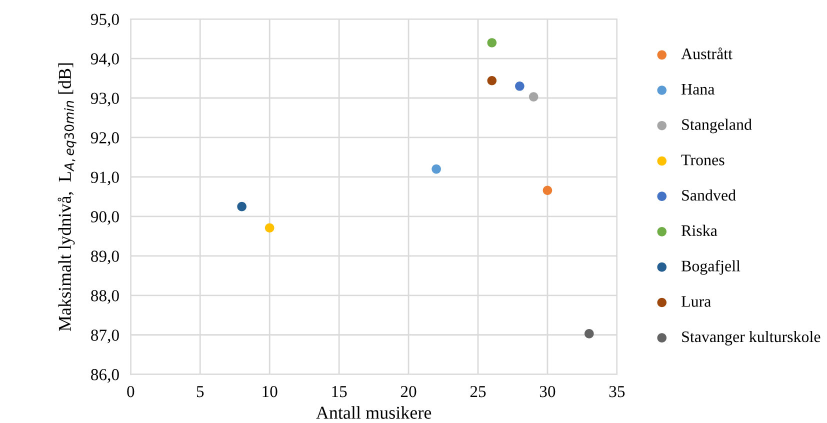  What do you see at coordinates (105, 376) in the screenshot?
I see `y-tick-label: 86,0` at bounding box center [105, 376].